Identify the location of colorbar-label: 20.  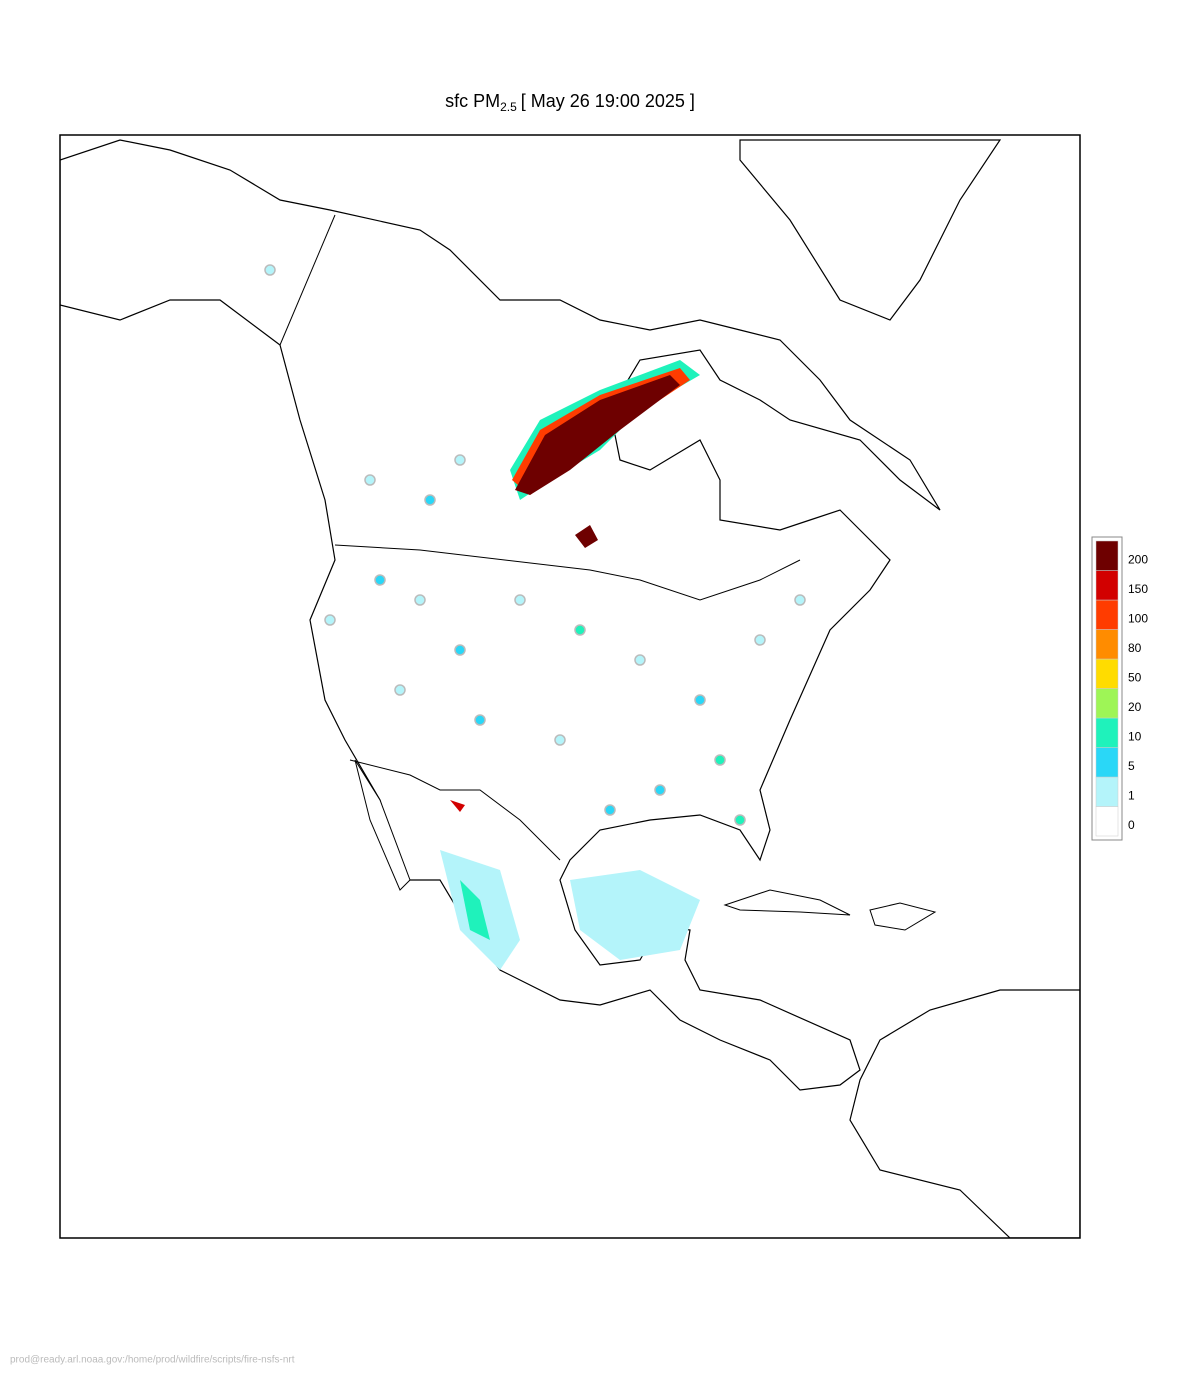
(1135, 707).